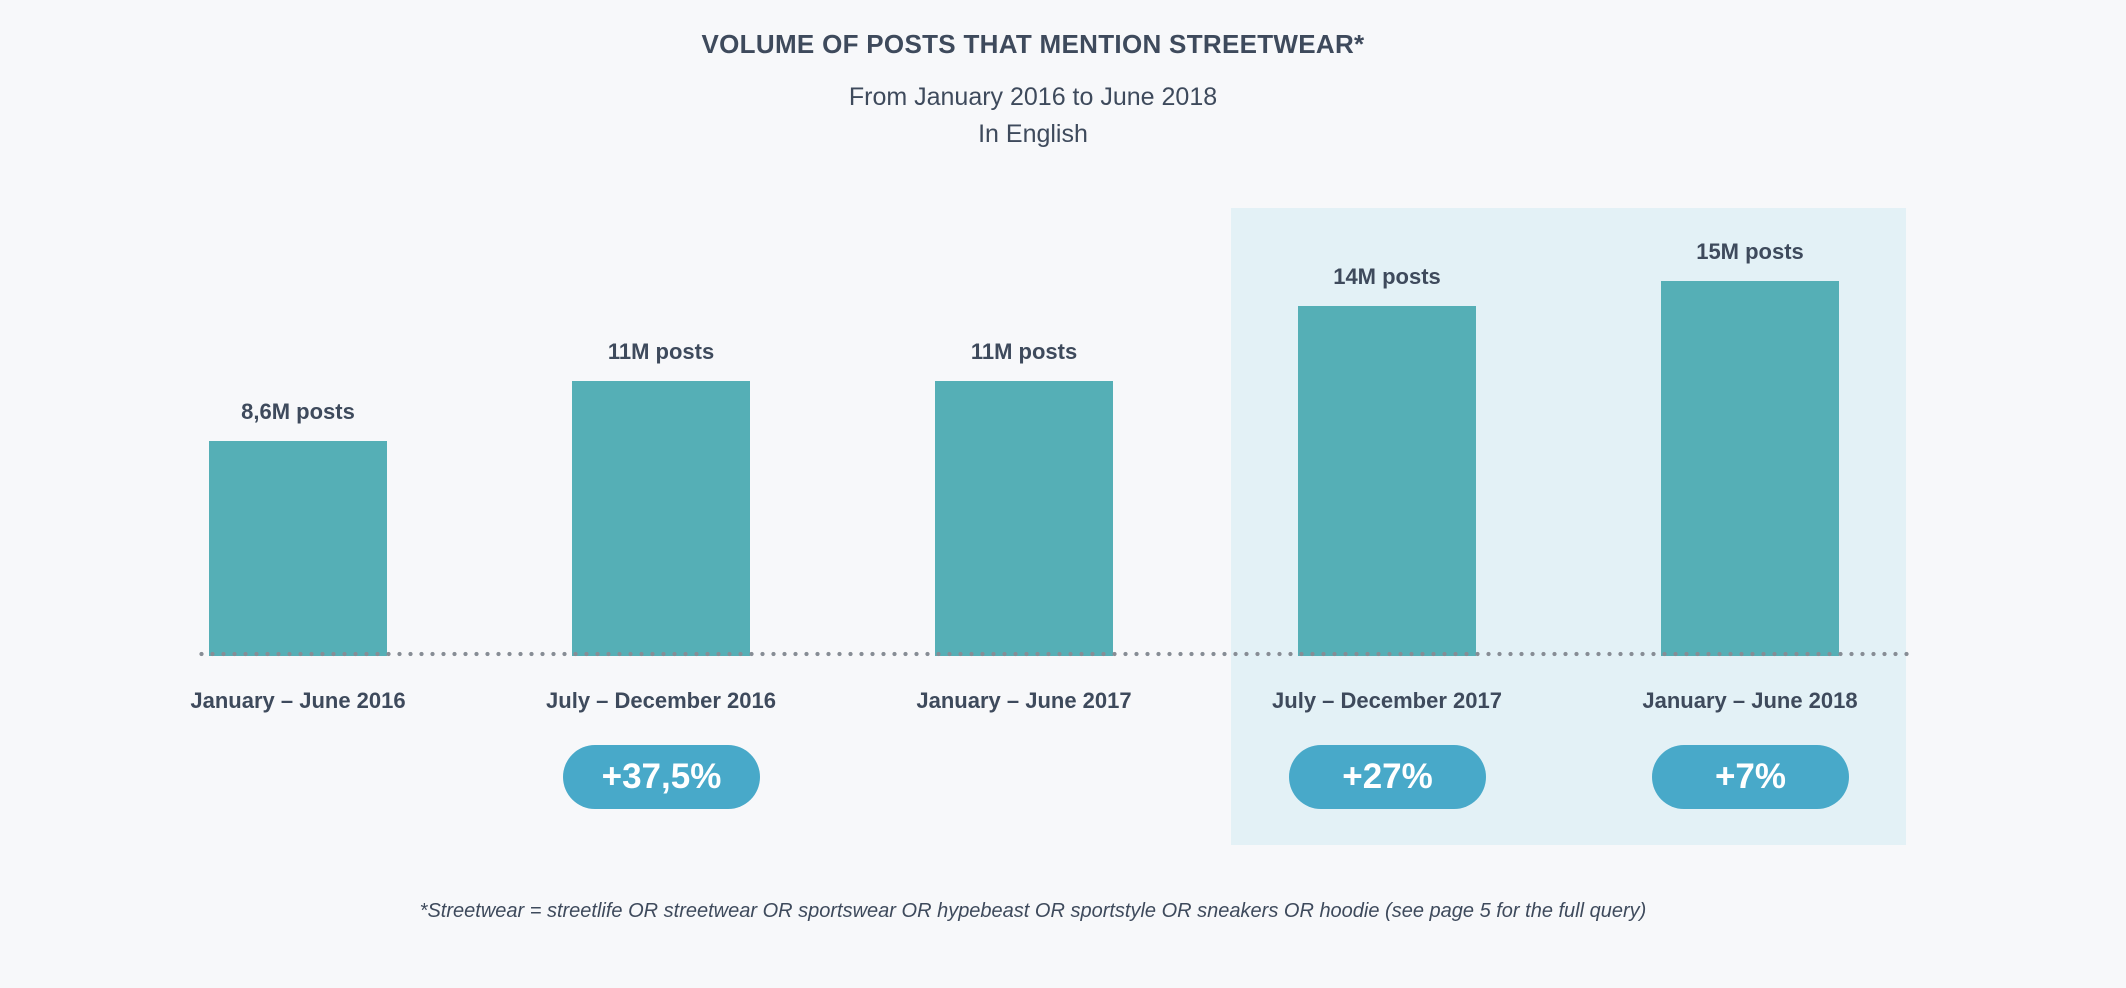 This screenshot has height=988, width=2126. What do you see at coordinates (298, 411) in the screenshot?
I see `bar-value-label: 8,6M posts` at bounding box center [298, 411].